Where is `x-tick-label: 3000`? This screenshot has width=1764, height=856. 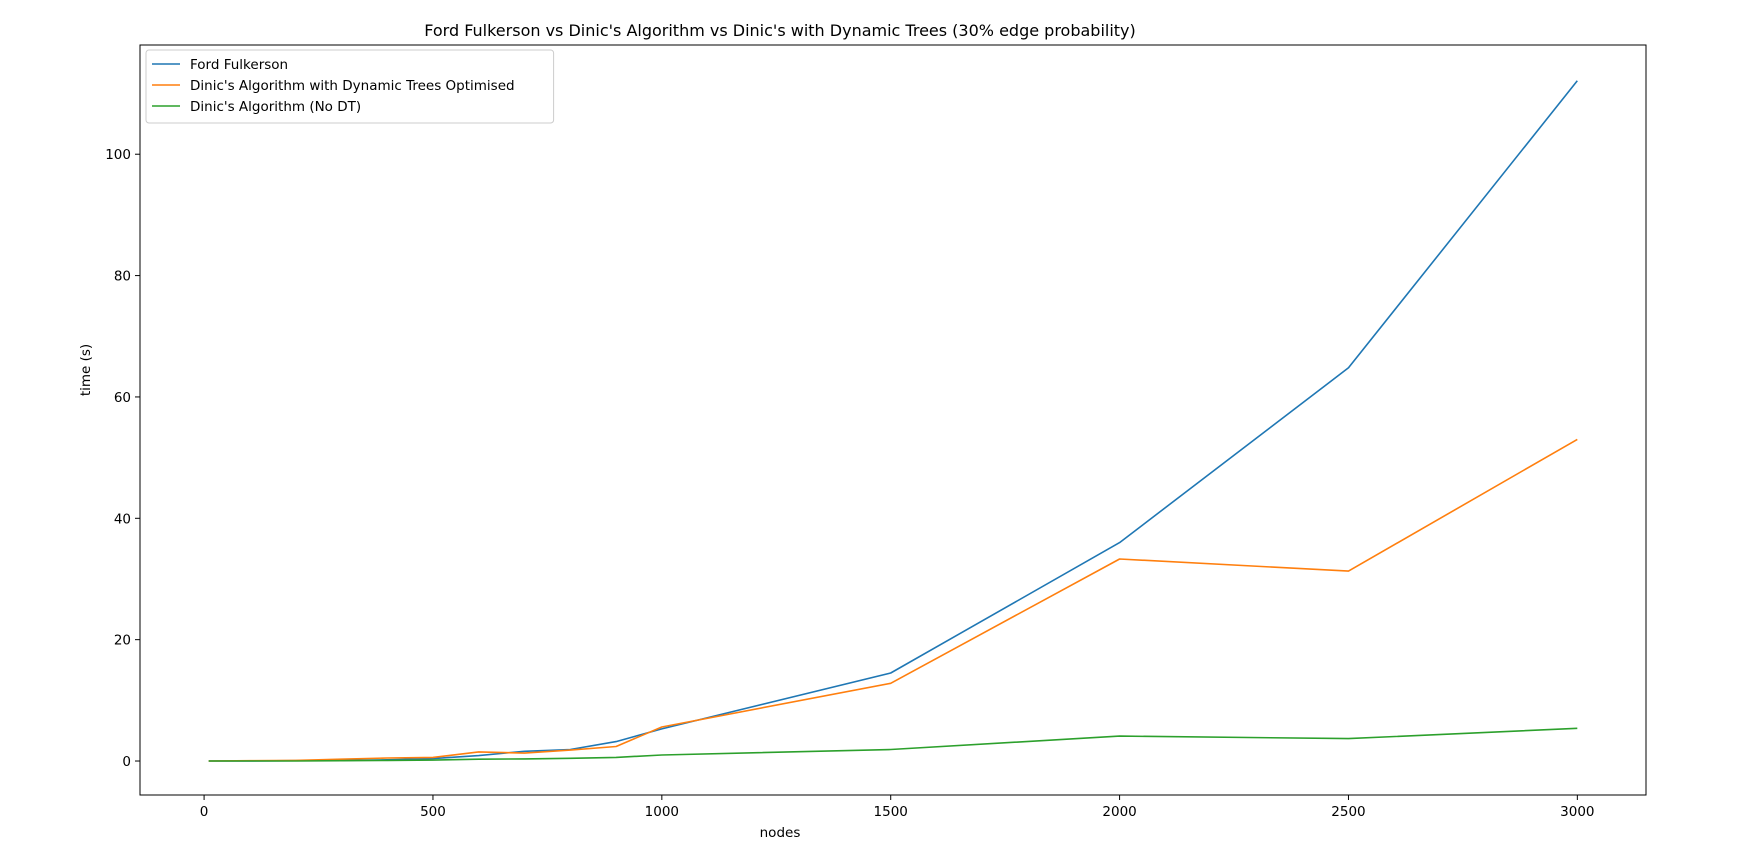
x-tick-label: 3000 is located at coordinates (1577, 812).